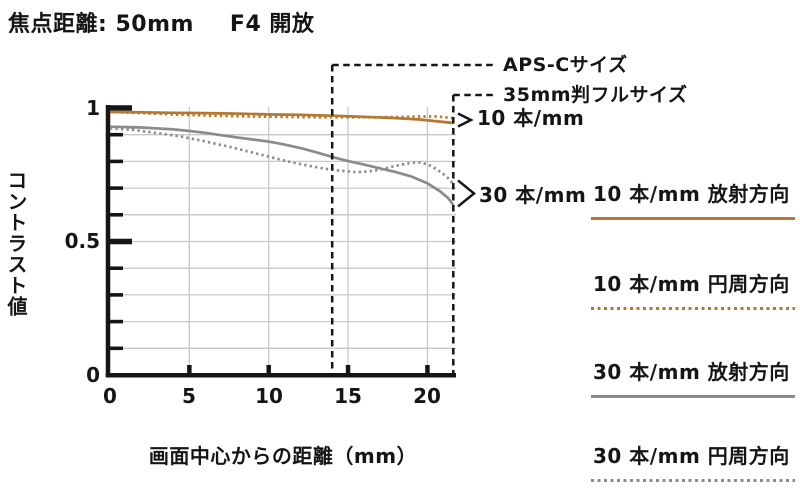 The height and width of the screenshot is (494, 800). Describe the element at coordinates (189, 396) in the screenshot. I see `x-tick-label-5: 5` at that location.